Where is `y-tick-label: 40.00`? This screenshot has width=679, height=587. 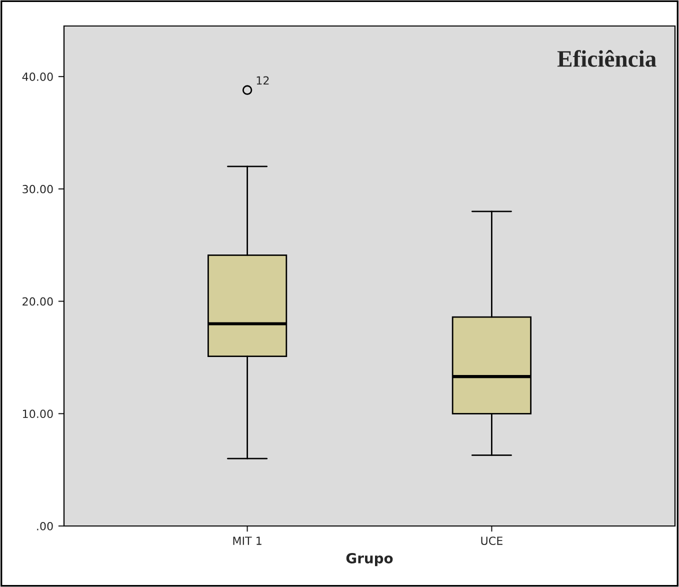
y-tick-label: 40.00 is located at coordinates (37, 76).